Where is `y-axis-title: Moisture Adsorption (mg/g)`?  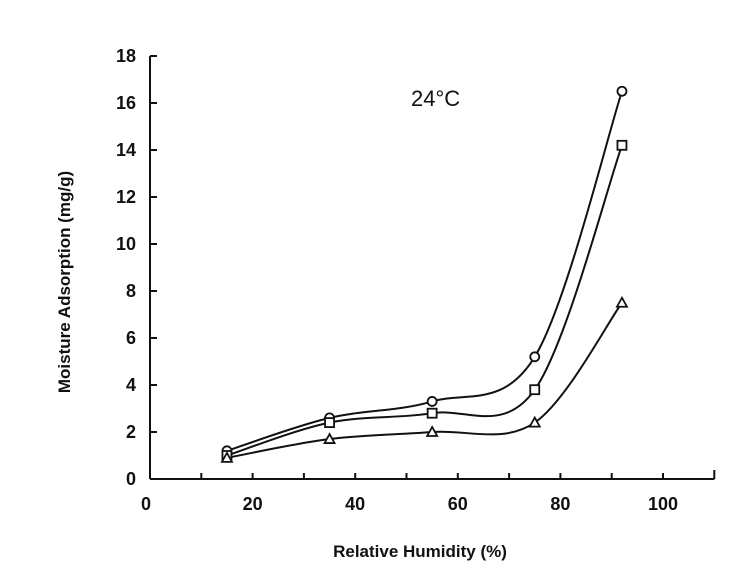 y-axis-title: Moisture Adsorption (mg/g) is located at coordinates (64, 282).